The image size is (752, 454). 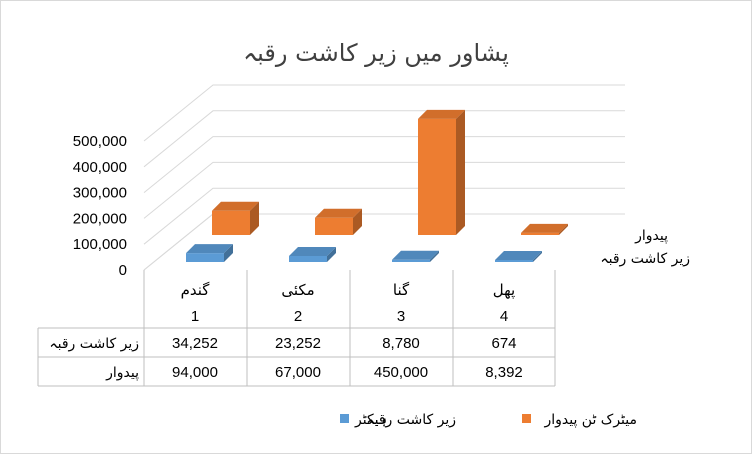 What do you see at coordinates (651, 236) in the screenshot?
I see `depth-label-production: پیدوار` at bounding box center [651, 236].